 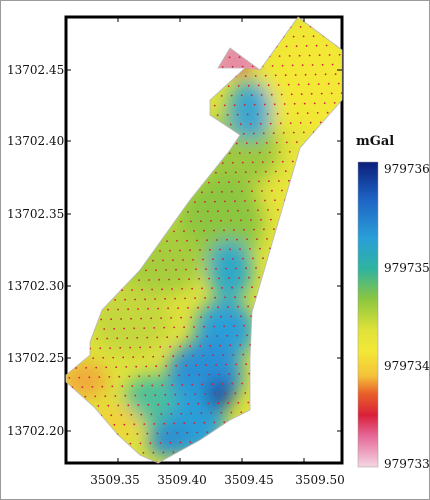 I want to click on color-legend: mGal 979736 979735 979734 979733, so click(x=393, y=302).